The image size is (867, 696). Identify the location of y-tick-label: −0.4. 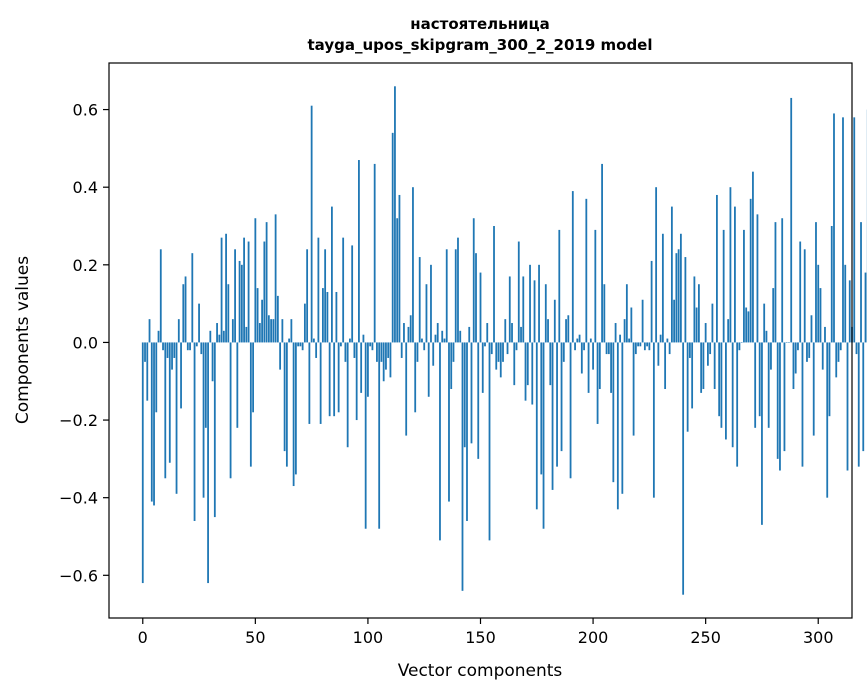
(78, 498).